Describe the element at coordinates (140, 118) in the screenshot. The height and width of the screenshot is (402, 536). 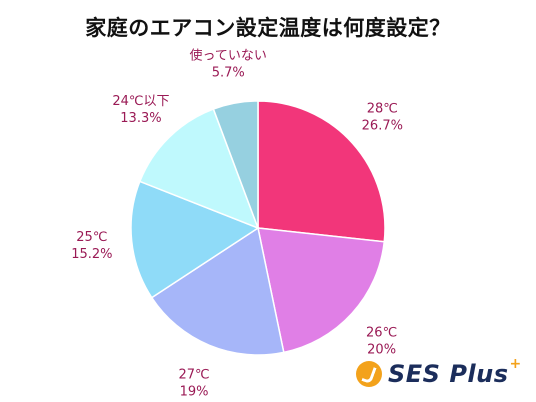
I see `slice-percent-label: 13.3%` at that location.